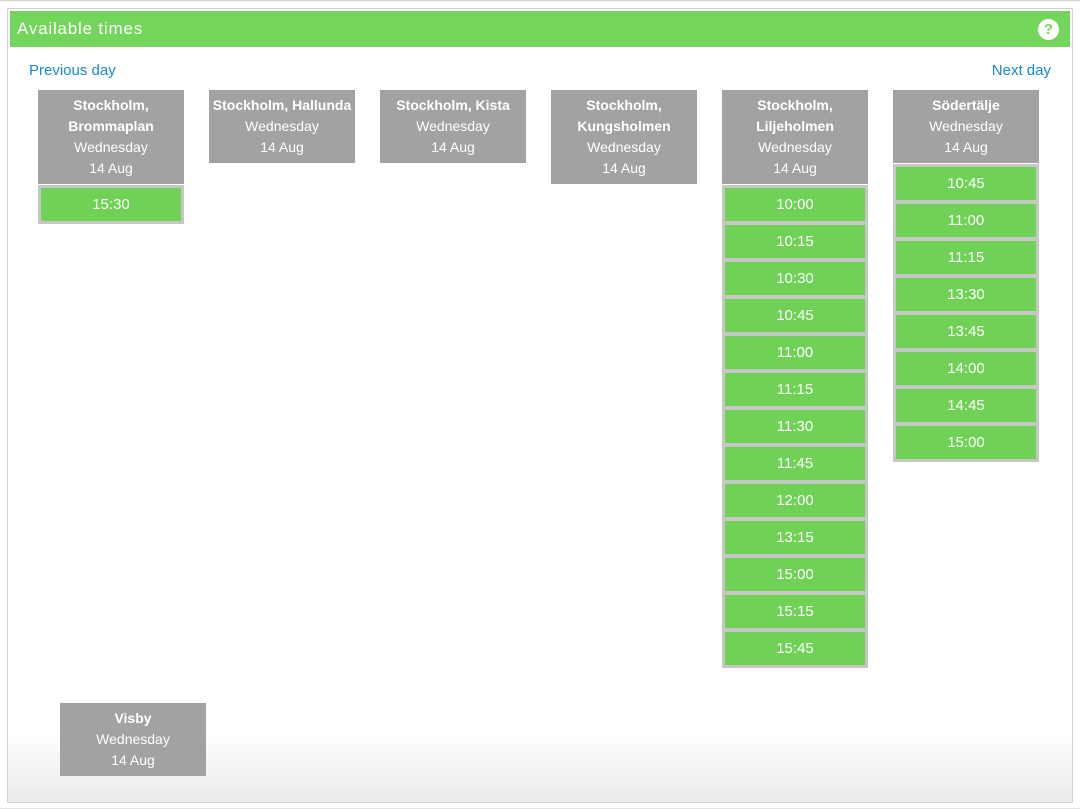  Describe the element at coordinates (795, 241) in the screenshot. I see `time-slot-button: 10:15` at that location.